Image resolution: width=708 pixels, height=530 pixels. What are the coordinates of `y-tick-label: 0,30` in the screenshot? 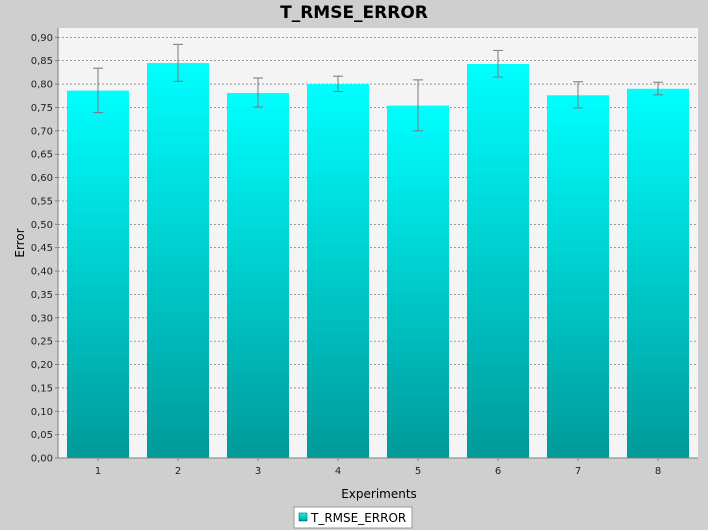 It's located at (42, 318).